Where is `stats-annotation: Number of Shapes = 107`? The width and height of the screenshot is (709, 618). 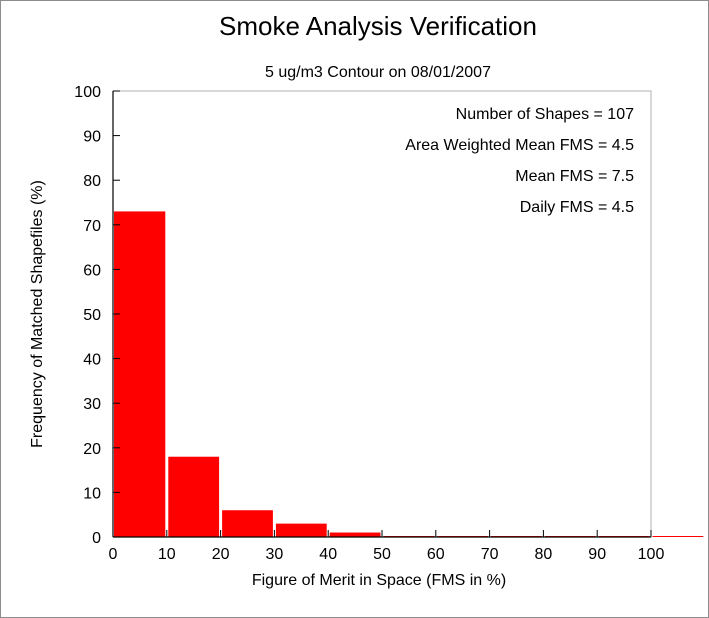 stats-annotation: Number of Shapes = 107 is located at coordinates (545, 114).